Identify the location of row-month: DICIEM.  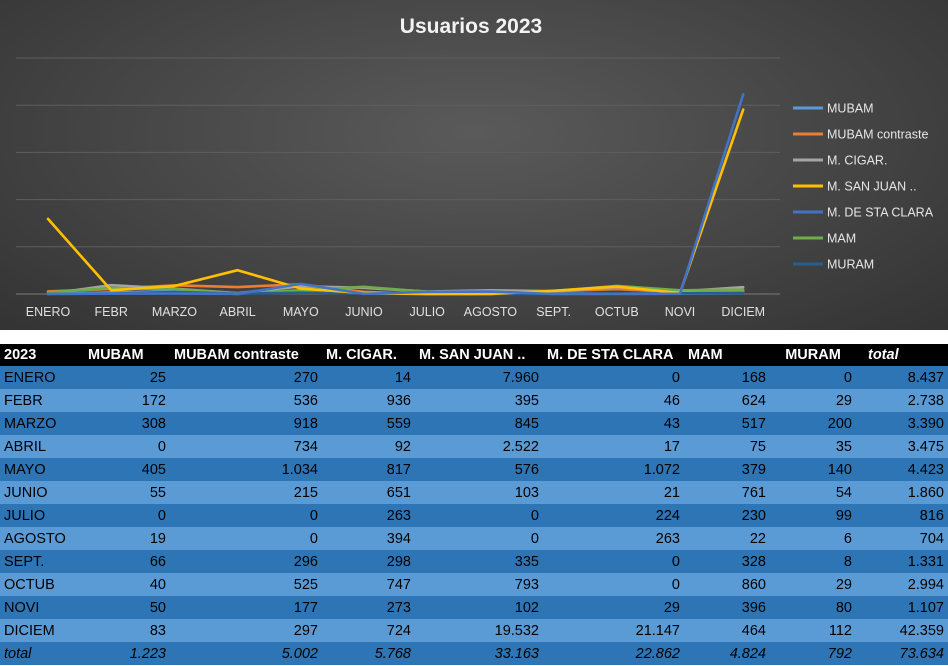
(42, 630).